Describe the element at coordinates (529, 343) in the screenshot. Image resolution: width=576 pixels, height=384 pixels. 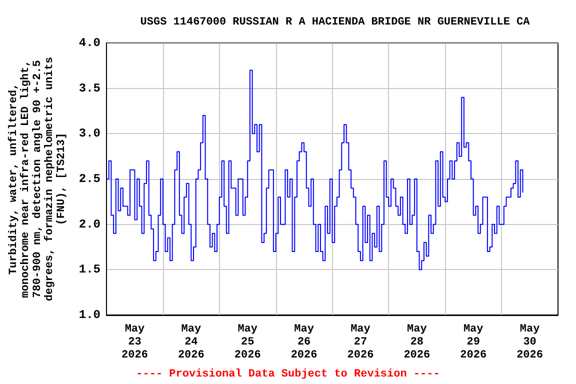
I see `x-tick-label: May 30 2026` at that location.